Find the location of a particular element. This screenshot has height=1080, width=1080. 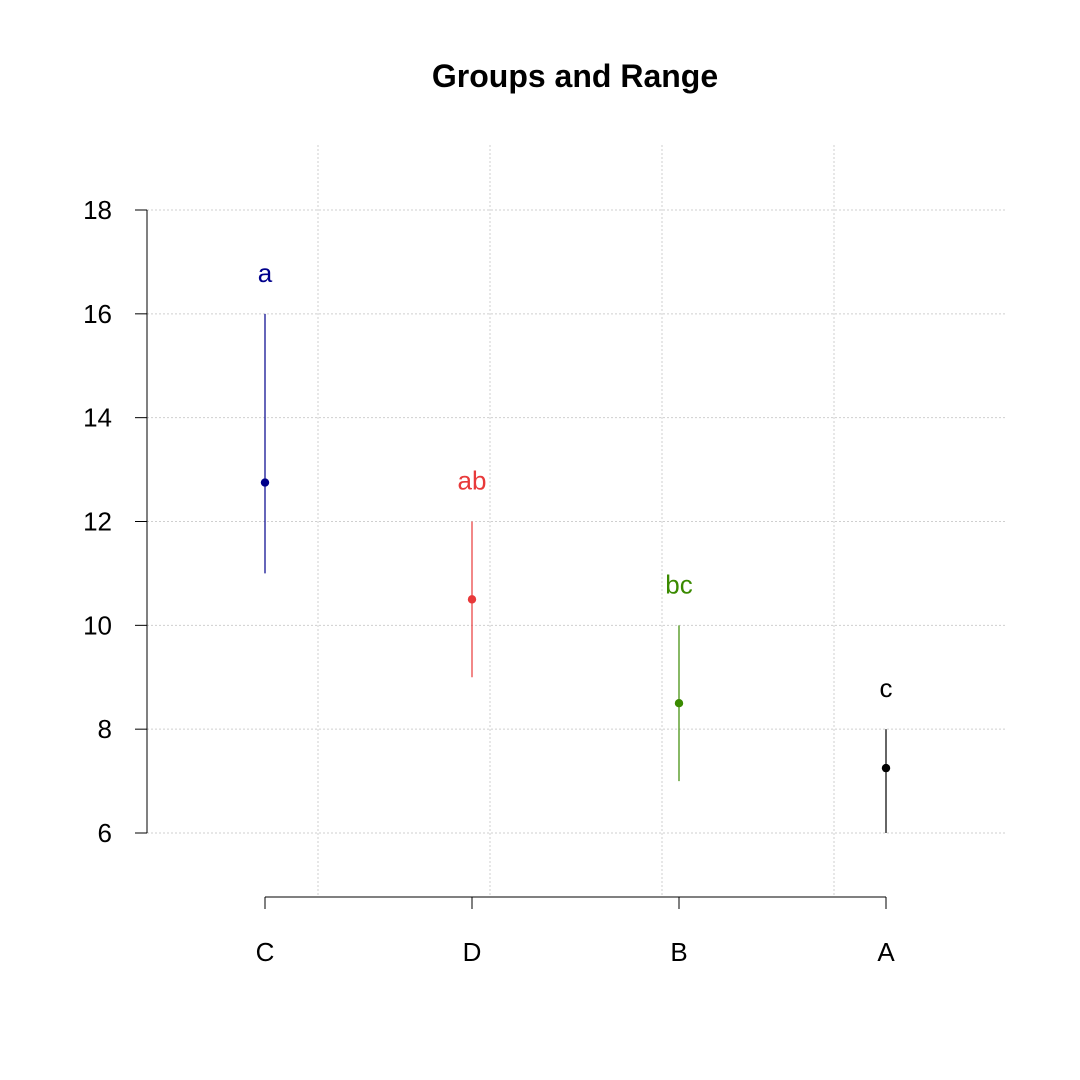

mean-point-C is located at coordinates (265, 482).